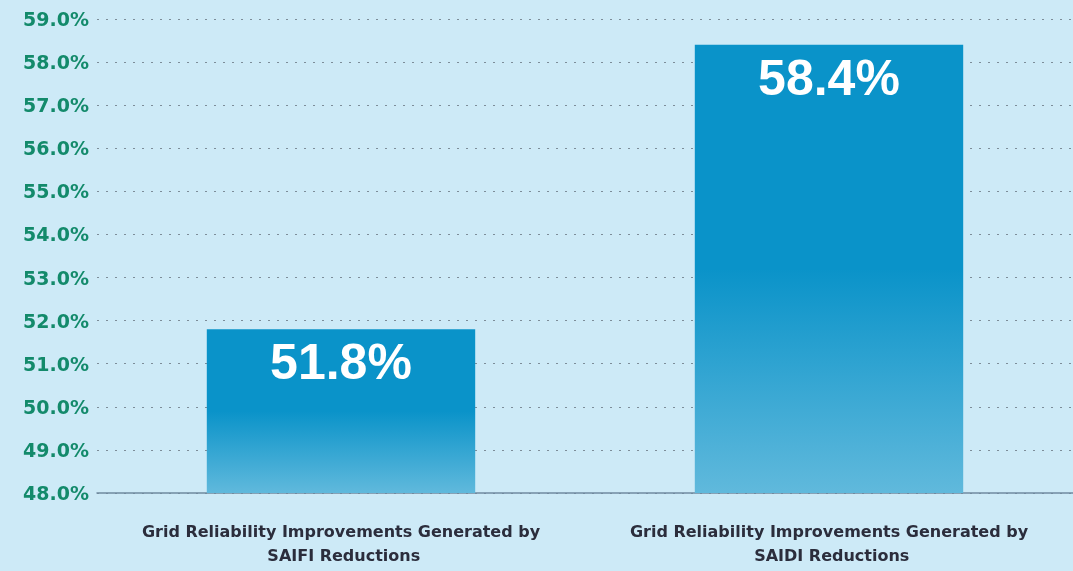 This screenshot has height=571, width=1073. Describe the element at coordinates (341, 543) in the screenshot. I see `x-tick-label: Grid Reliability Improvements Generated by SAIFI Reductions` at that location.